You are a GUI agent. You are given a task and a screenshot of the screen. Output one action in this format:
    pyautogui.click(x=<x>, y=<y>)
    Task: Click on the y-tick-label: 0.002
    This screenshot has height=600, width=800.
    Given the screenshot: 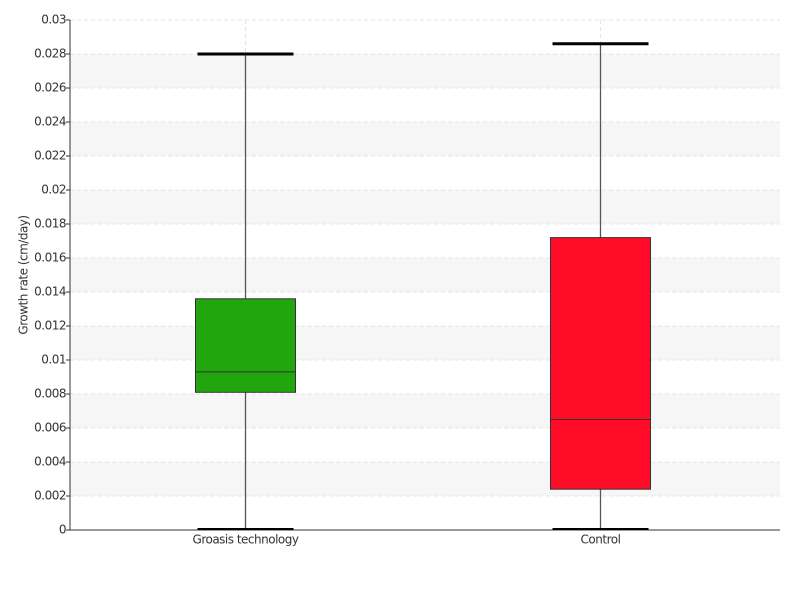 What is the action you would take?
    pyautogui.click(x=50, y=496)
    